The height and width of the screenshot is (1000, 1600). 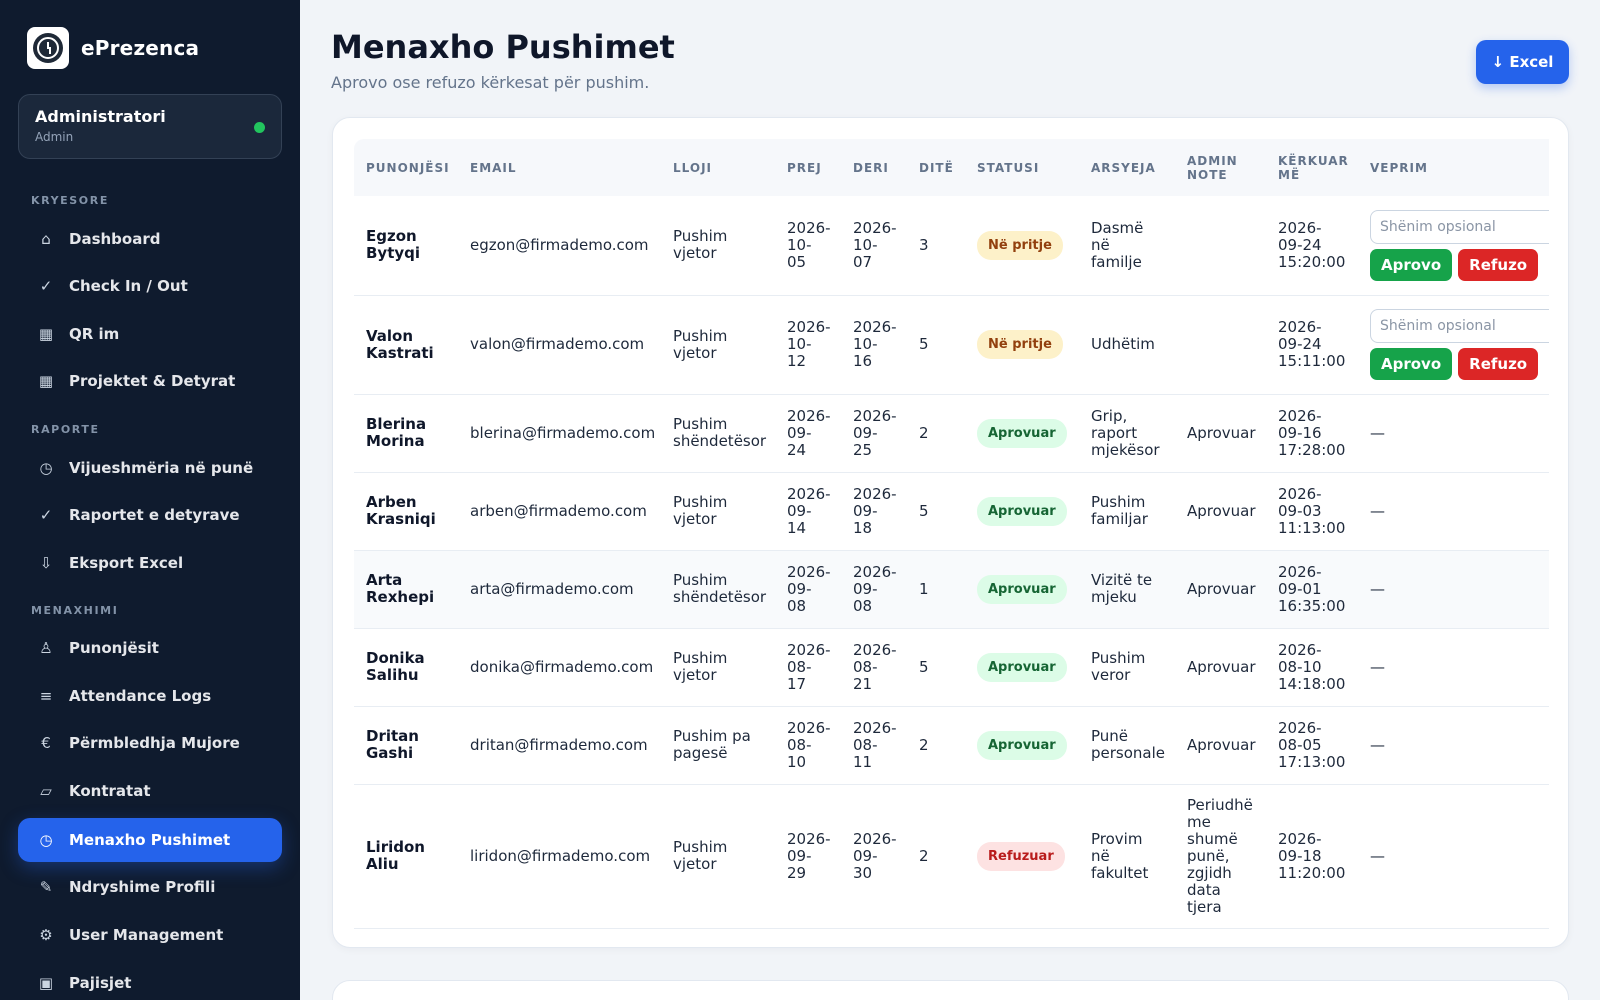 What do you see at coordinates (140, 48) in the screenshot?
I see `app-name: ePrezenca` at bounding box center [140, 48].